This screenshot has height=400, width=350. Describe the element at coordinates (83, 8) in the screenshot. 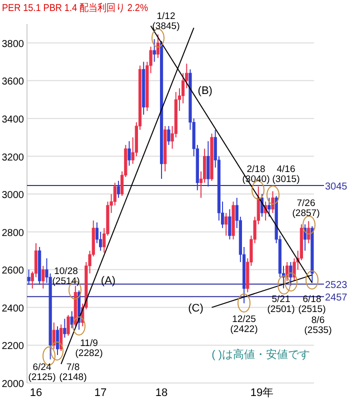

I see `chart-title: PER 15.1 PBR 1.4 配当利回り 2.2%` at that location.